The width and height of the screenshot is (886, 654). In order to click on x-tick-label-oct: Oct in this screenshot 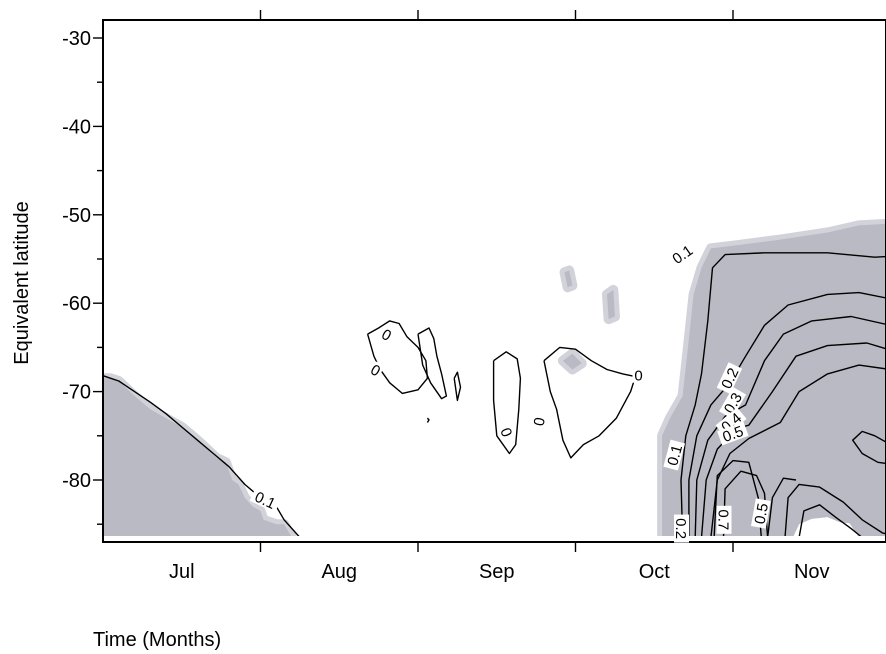, I will do `click(655, 572)`.